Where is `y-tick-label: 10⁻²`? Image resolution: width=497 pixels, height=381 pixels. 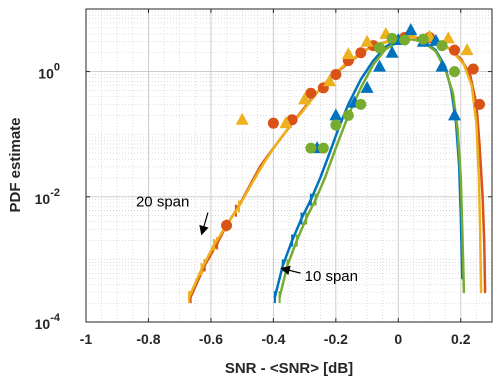
y-tick-label: 10⁻² is located at coordinates (47, 197).